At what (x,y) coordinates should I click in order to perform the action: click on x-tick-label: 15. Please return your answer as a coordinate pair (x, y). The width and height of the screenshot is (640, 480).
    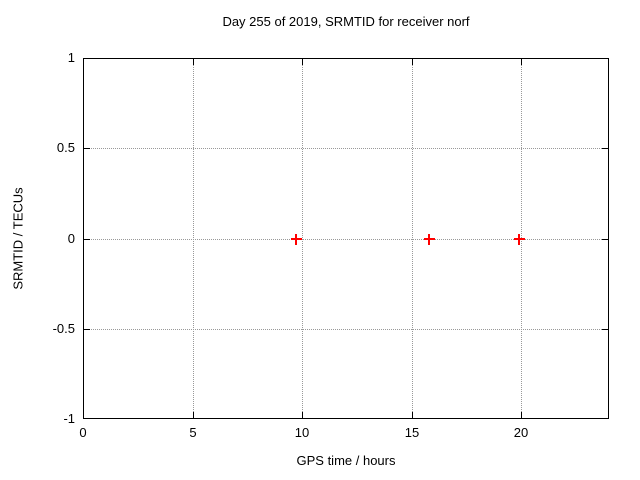
    Looking at the image, I should click on (412, 432).